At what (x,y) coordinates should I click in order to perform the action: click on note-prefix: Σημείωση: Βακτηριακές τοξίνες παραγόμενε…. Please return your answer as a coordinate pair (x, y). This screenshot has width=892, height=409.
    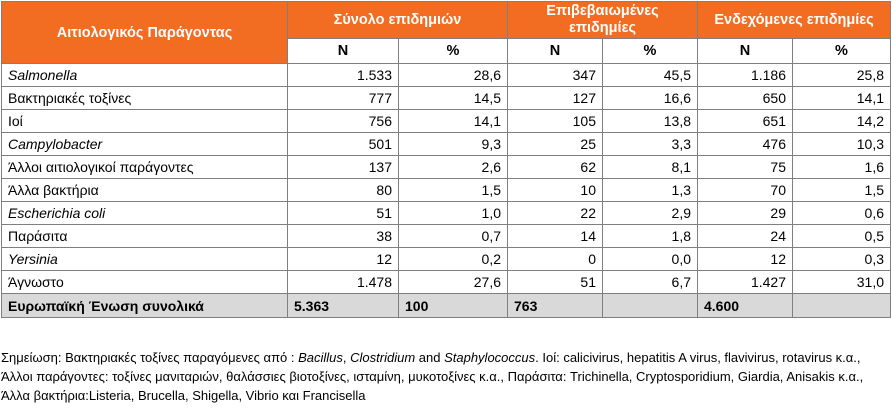
    Looking at the image, I should click on (150, 357).